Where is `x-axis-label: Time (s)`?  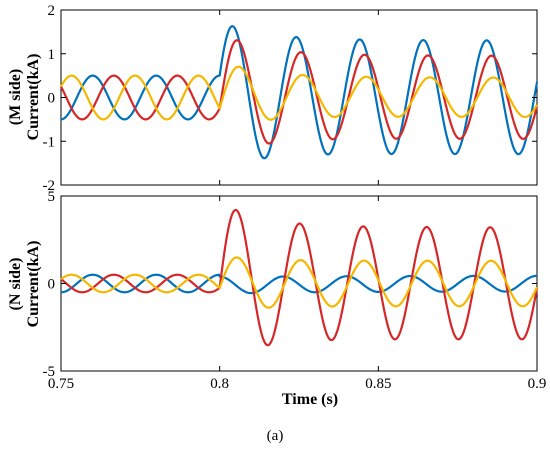 x-axis-label: Time (s) is located at coordinates (310, 399).